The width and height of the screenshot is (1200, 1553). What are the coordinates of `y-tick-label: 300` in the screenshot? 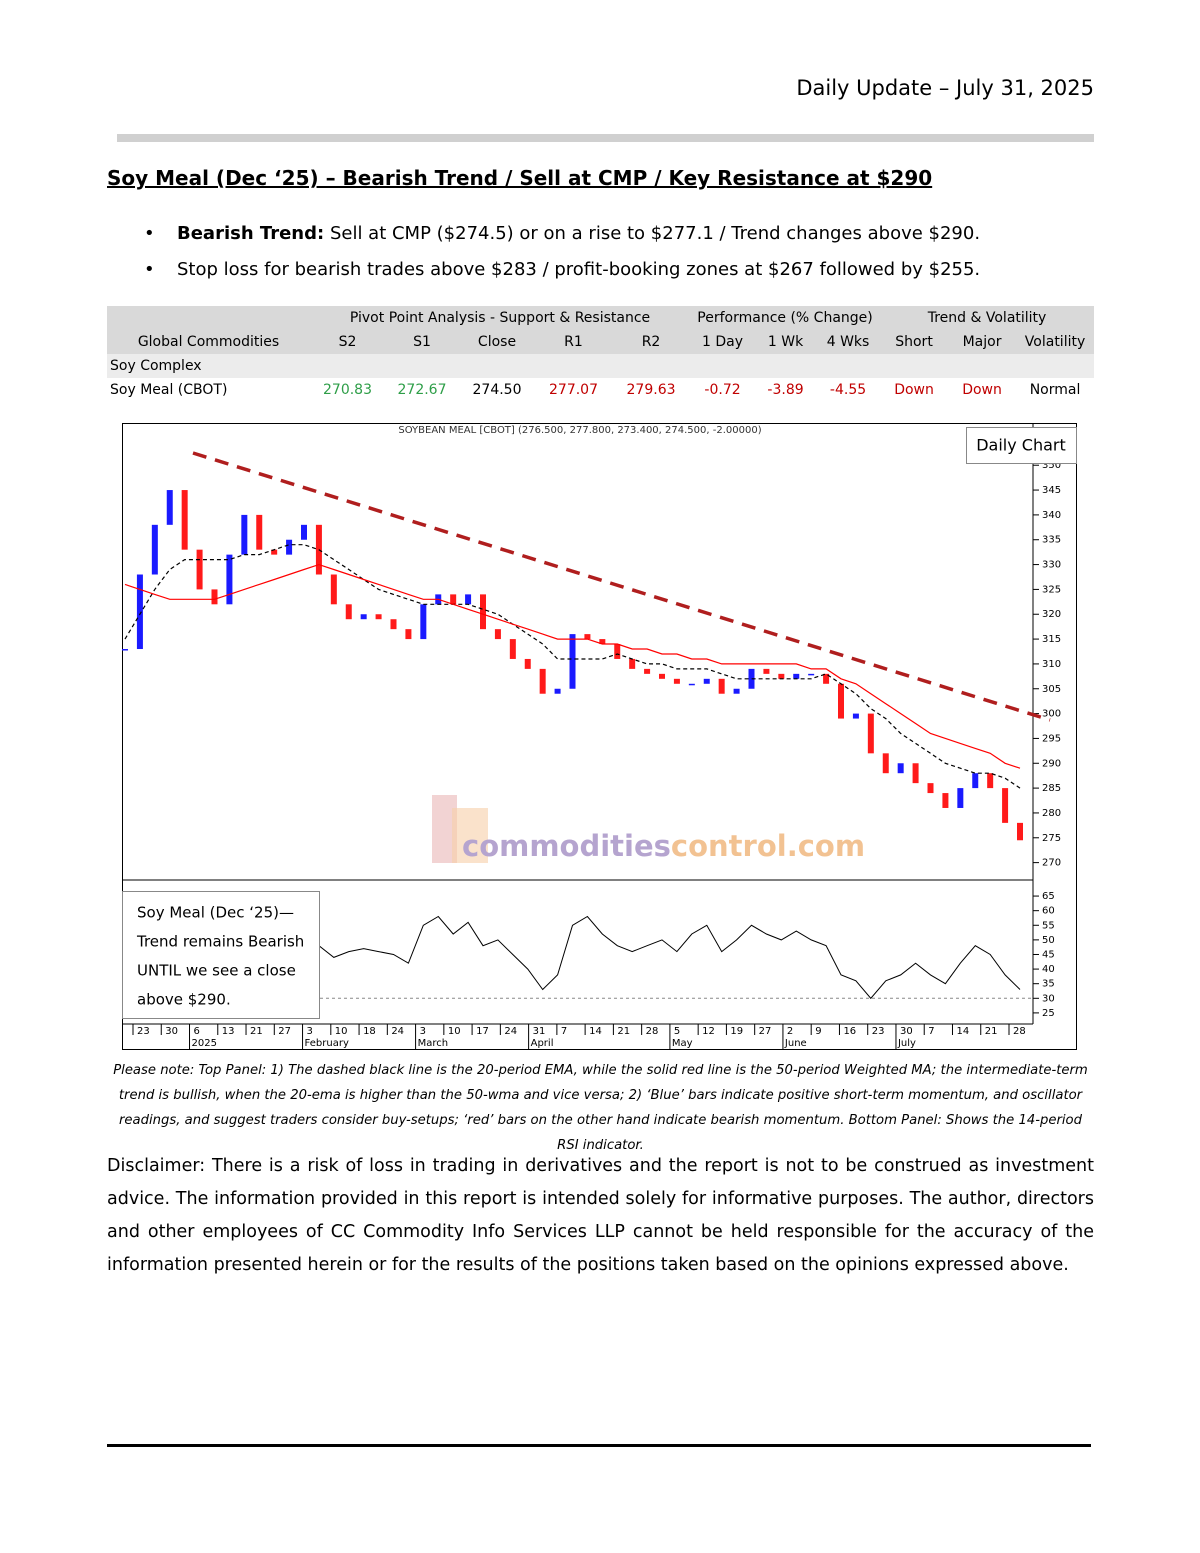 It's located at (1051, 714).